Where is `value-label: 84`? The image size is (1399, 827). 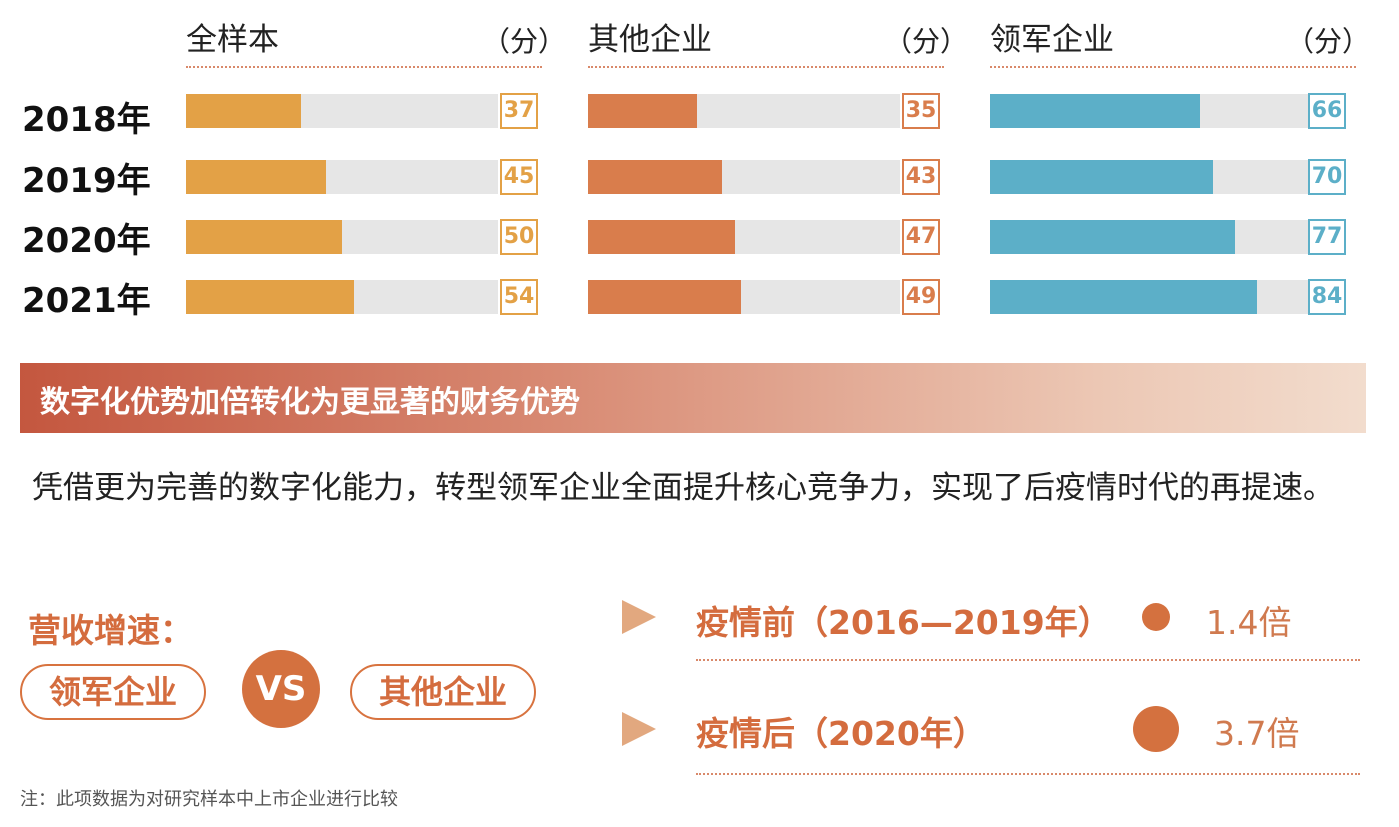 value-label: 84 is located at coordinates (1327, 297).